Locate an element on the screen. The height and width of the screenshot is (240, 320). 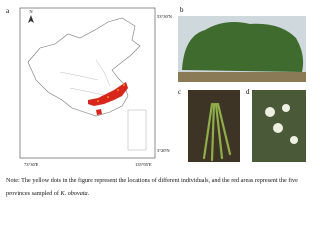
lat-bottom: 3°20'N is located at coordinates (163, 150).